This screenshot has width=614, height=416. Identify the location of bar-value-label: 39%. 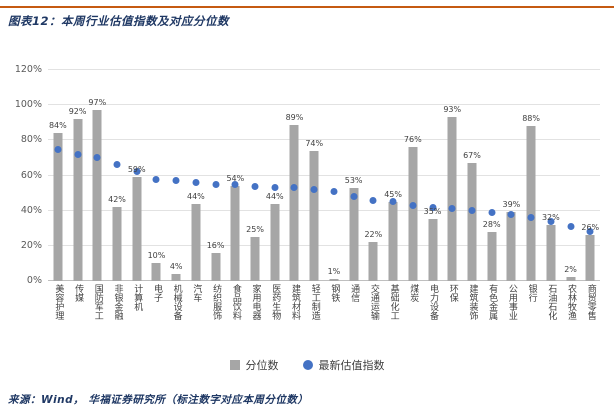
(511, 205).